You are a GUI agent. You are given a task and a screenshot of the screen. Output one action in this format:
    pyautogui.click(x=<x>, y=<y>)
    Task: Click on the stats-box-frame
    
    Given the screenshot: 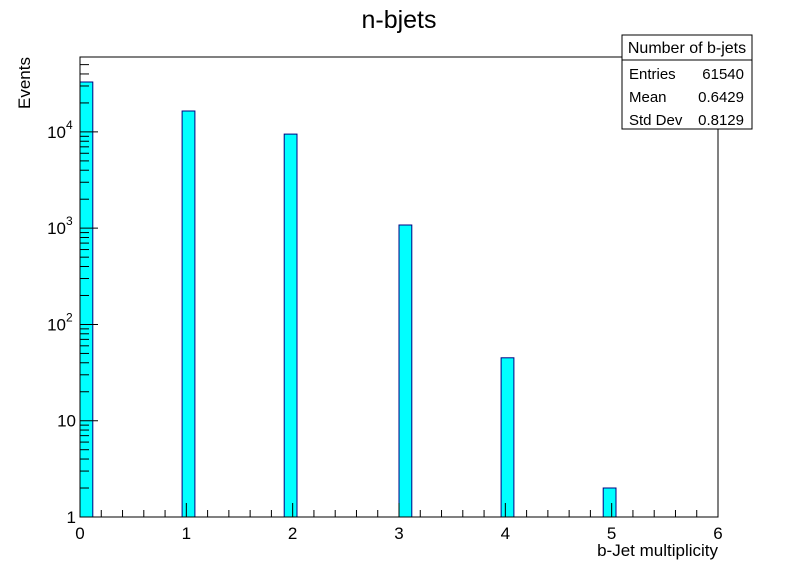 What is the action you would take?
    pyautogui.click(x=687, y=82)
    